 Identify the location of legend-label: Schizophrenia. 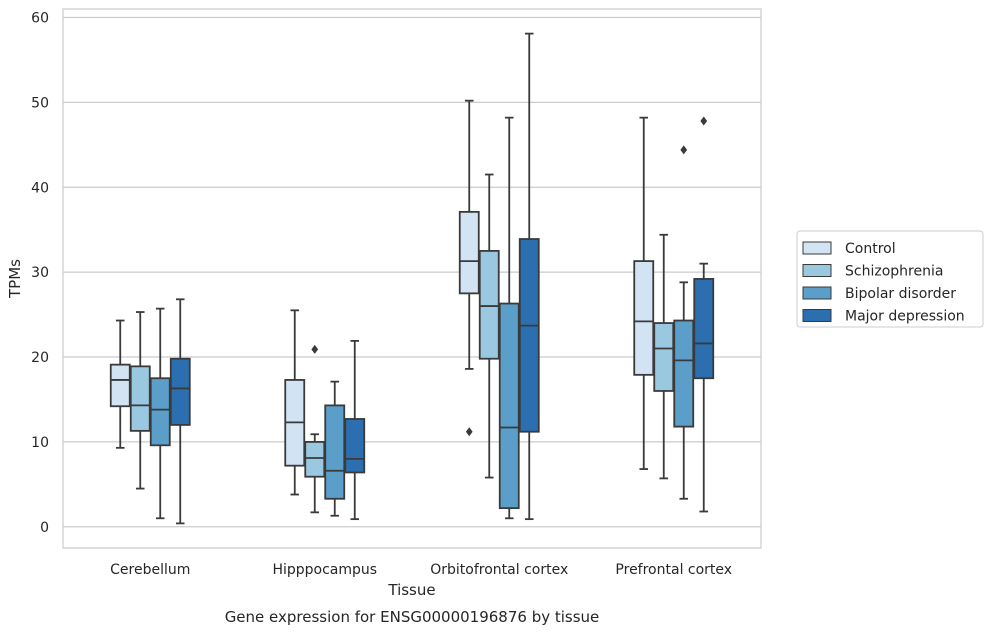
(894, 272).